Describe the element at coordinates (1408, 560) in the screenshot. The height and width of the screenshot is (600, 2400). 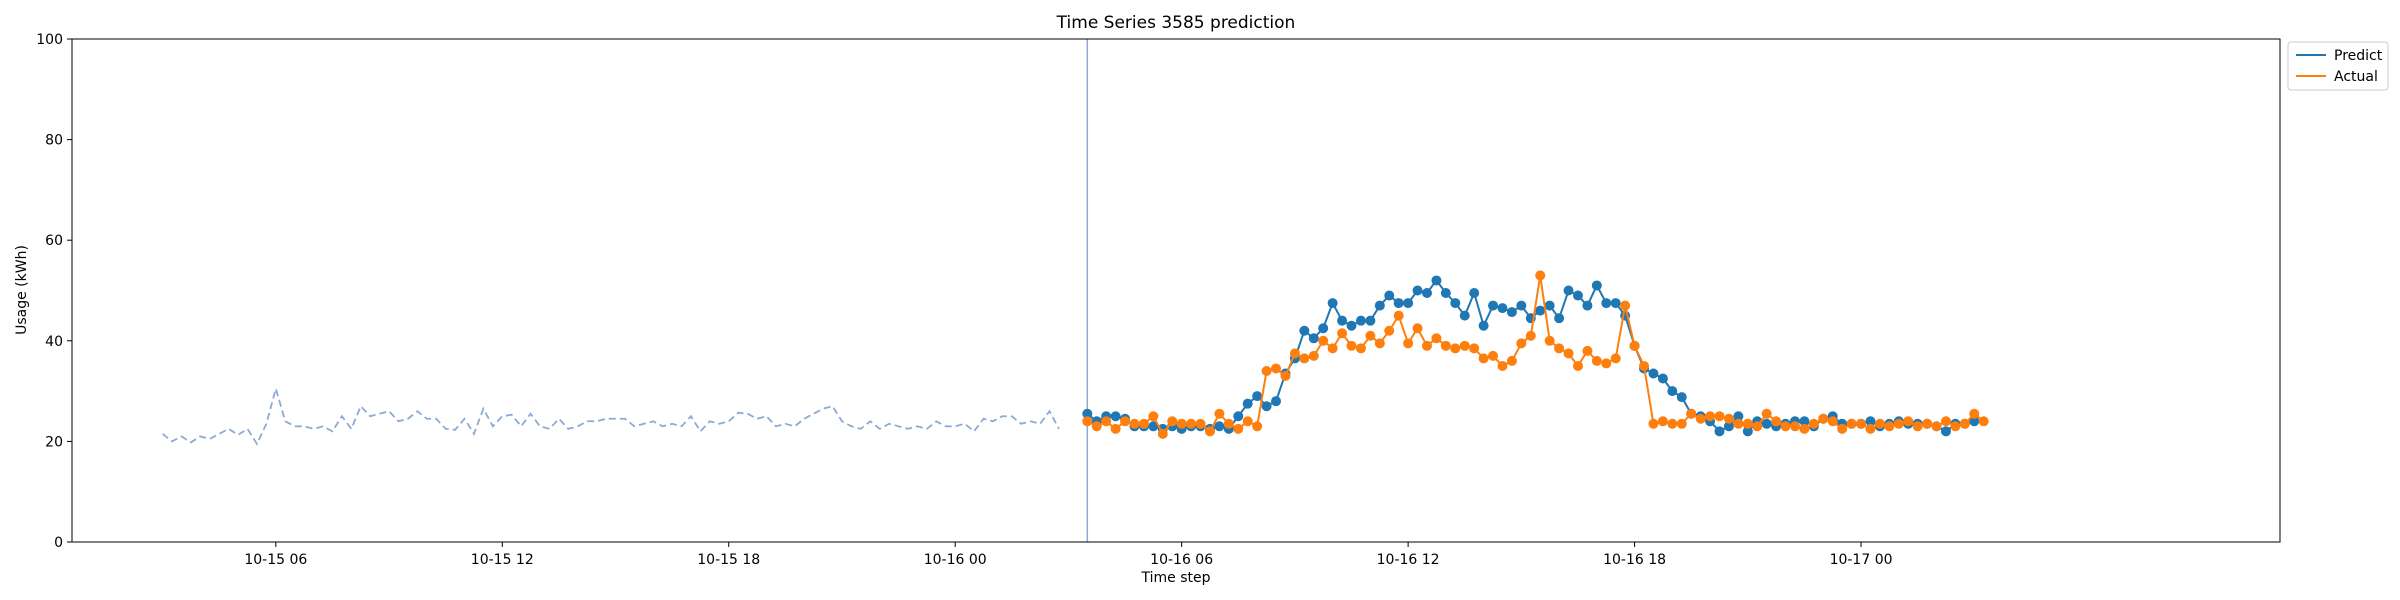
I see `x-tick-label: 10-16 12` at that location.